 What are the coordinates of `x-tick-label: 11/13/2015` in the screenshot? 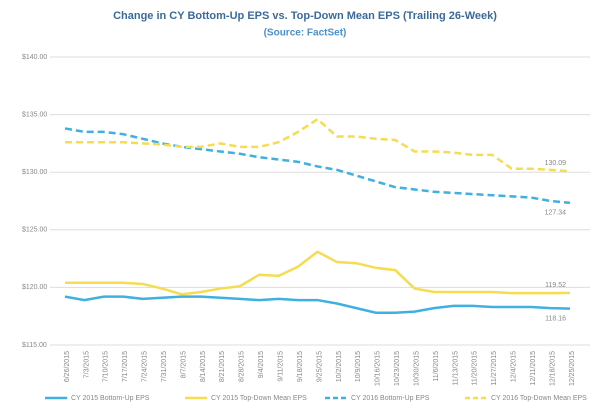 It's located at (455, 368).